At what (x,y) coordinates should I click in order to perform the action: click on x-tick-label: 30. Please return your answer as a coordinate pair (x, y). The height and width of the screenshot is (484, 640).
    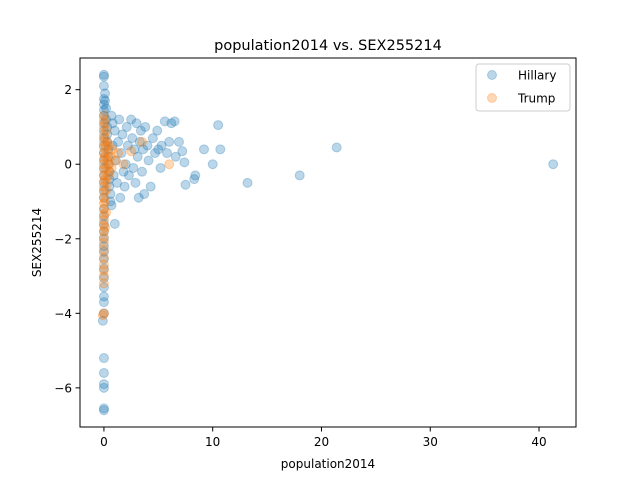
    Looking at the image, I should click on (430, 442).